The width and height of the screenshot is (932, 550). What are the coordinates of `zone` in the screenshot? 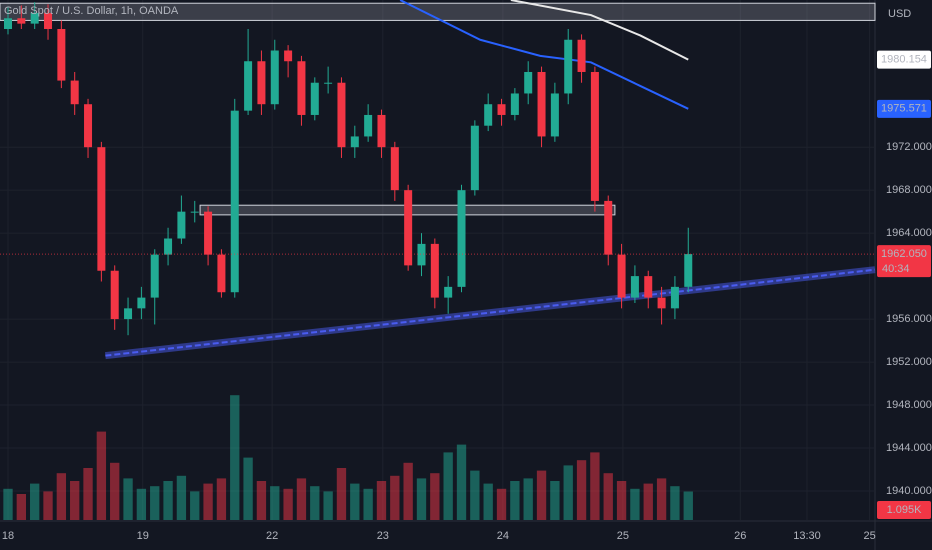 It's located at (438, 11).